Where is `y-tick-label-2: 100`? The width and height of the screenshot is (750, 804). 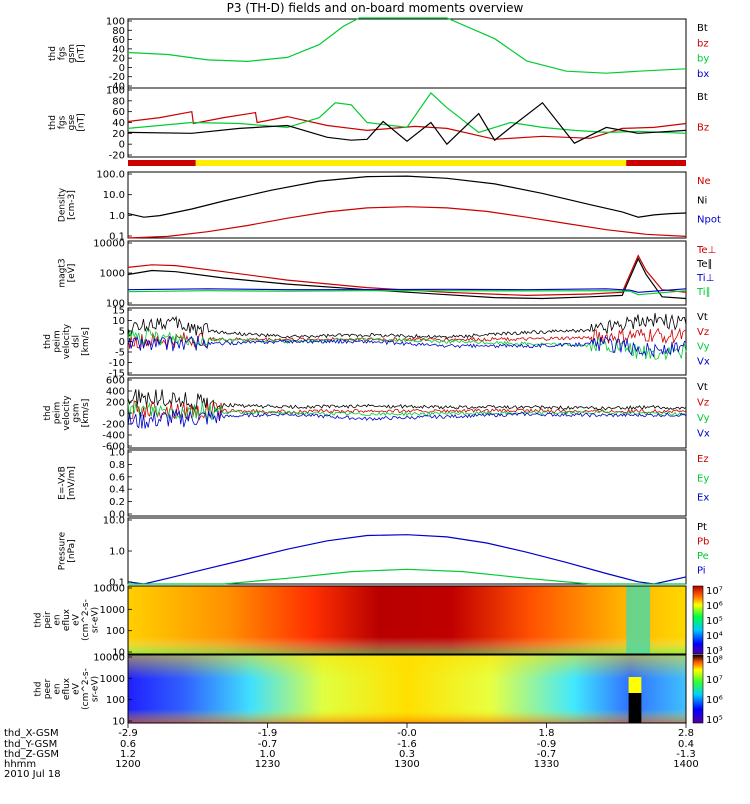 y-tick-label-2: 100 is located at coordinates (115, 700).